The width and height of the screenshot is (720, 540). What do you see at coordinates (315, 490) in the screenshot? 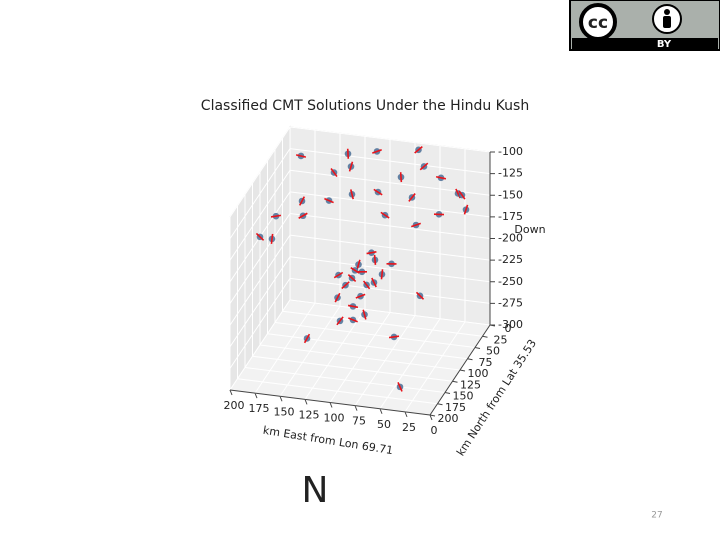
I see `slide-marker: N` at bounding box center [315, 490].